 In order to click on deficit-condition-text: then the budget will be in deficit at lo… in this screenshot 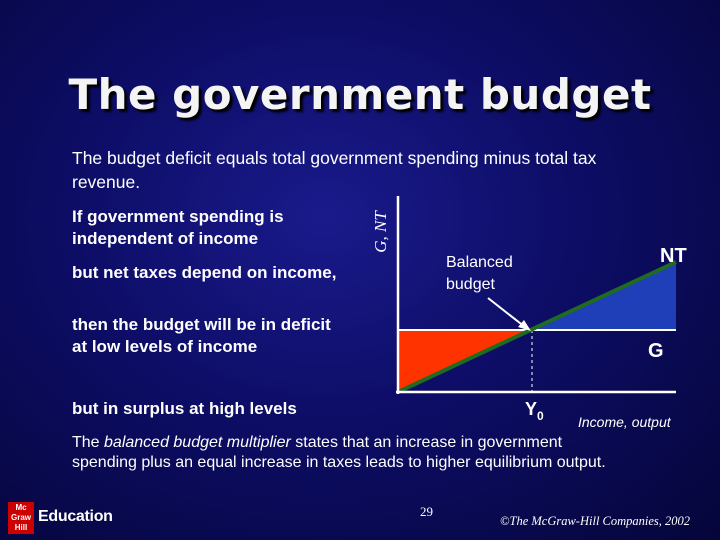, I will do `click(201, 335)`.